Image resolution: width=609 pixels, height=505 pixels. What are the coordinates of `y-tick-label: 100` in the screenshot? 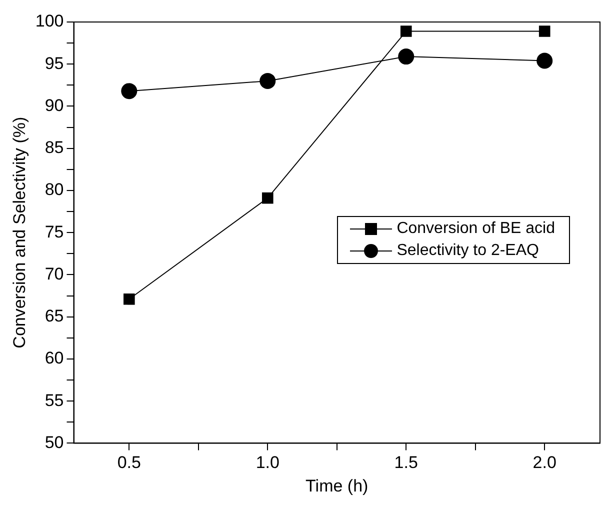 It's located at (49, 21).